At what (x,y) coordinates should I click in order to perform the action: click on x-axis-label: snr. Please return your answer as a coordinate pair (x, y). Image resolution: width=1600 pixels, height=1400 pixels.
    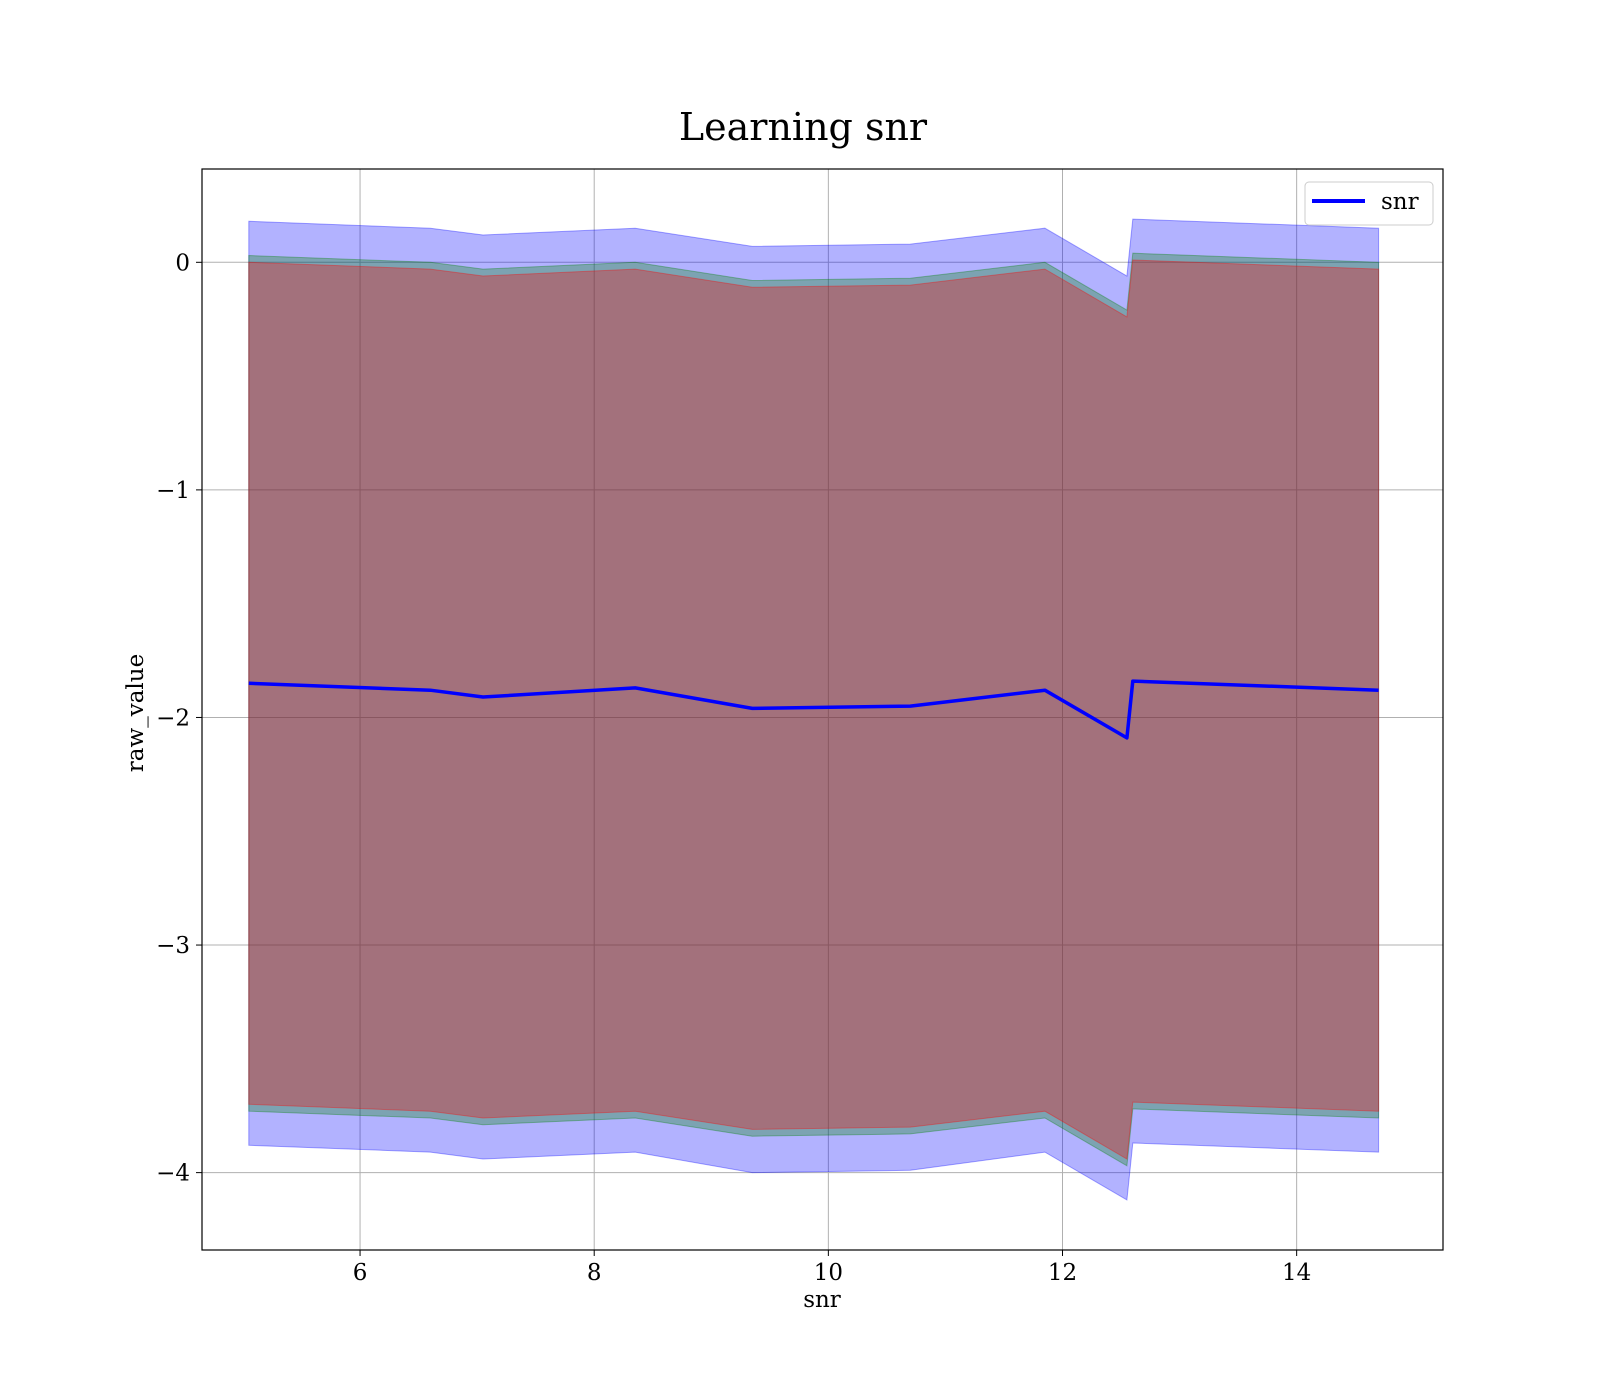
    Looking at the image, I should click on (822, 1300).